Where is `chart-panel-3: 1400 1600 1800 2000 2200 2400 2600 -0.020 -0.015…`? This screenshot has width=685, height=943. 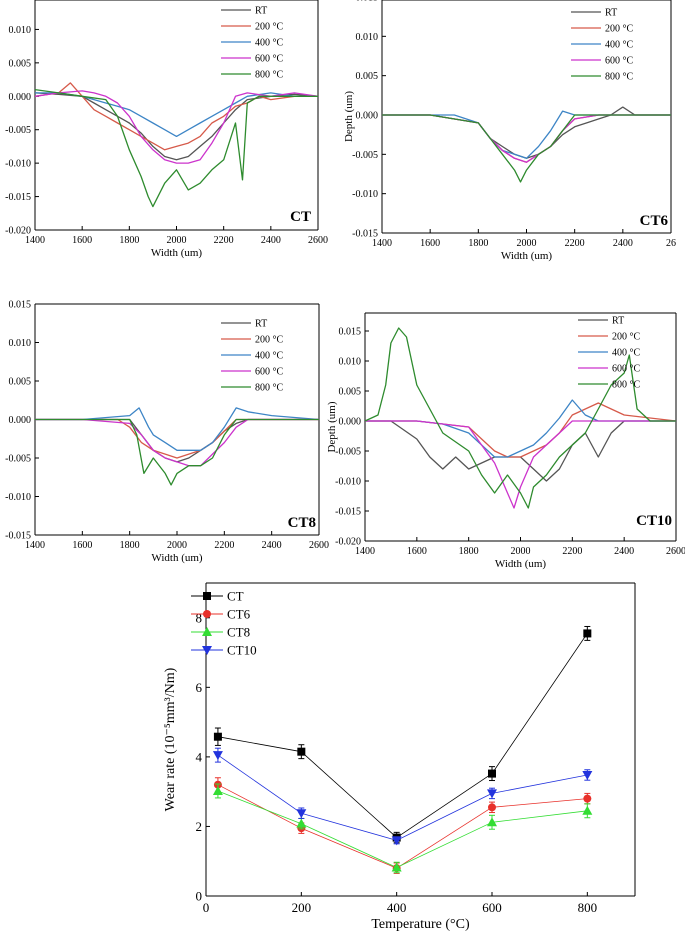
chart-panel-3: 1400 1600 1800 2000 2200 2400 2600 -0.020 -0.015… is located at coordinates (505, 441).